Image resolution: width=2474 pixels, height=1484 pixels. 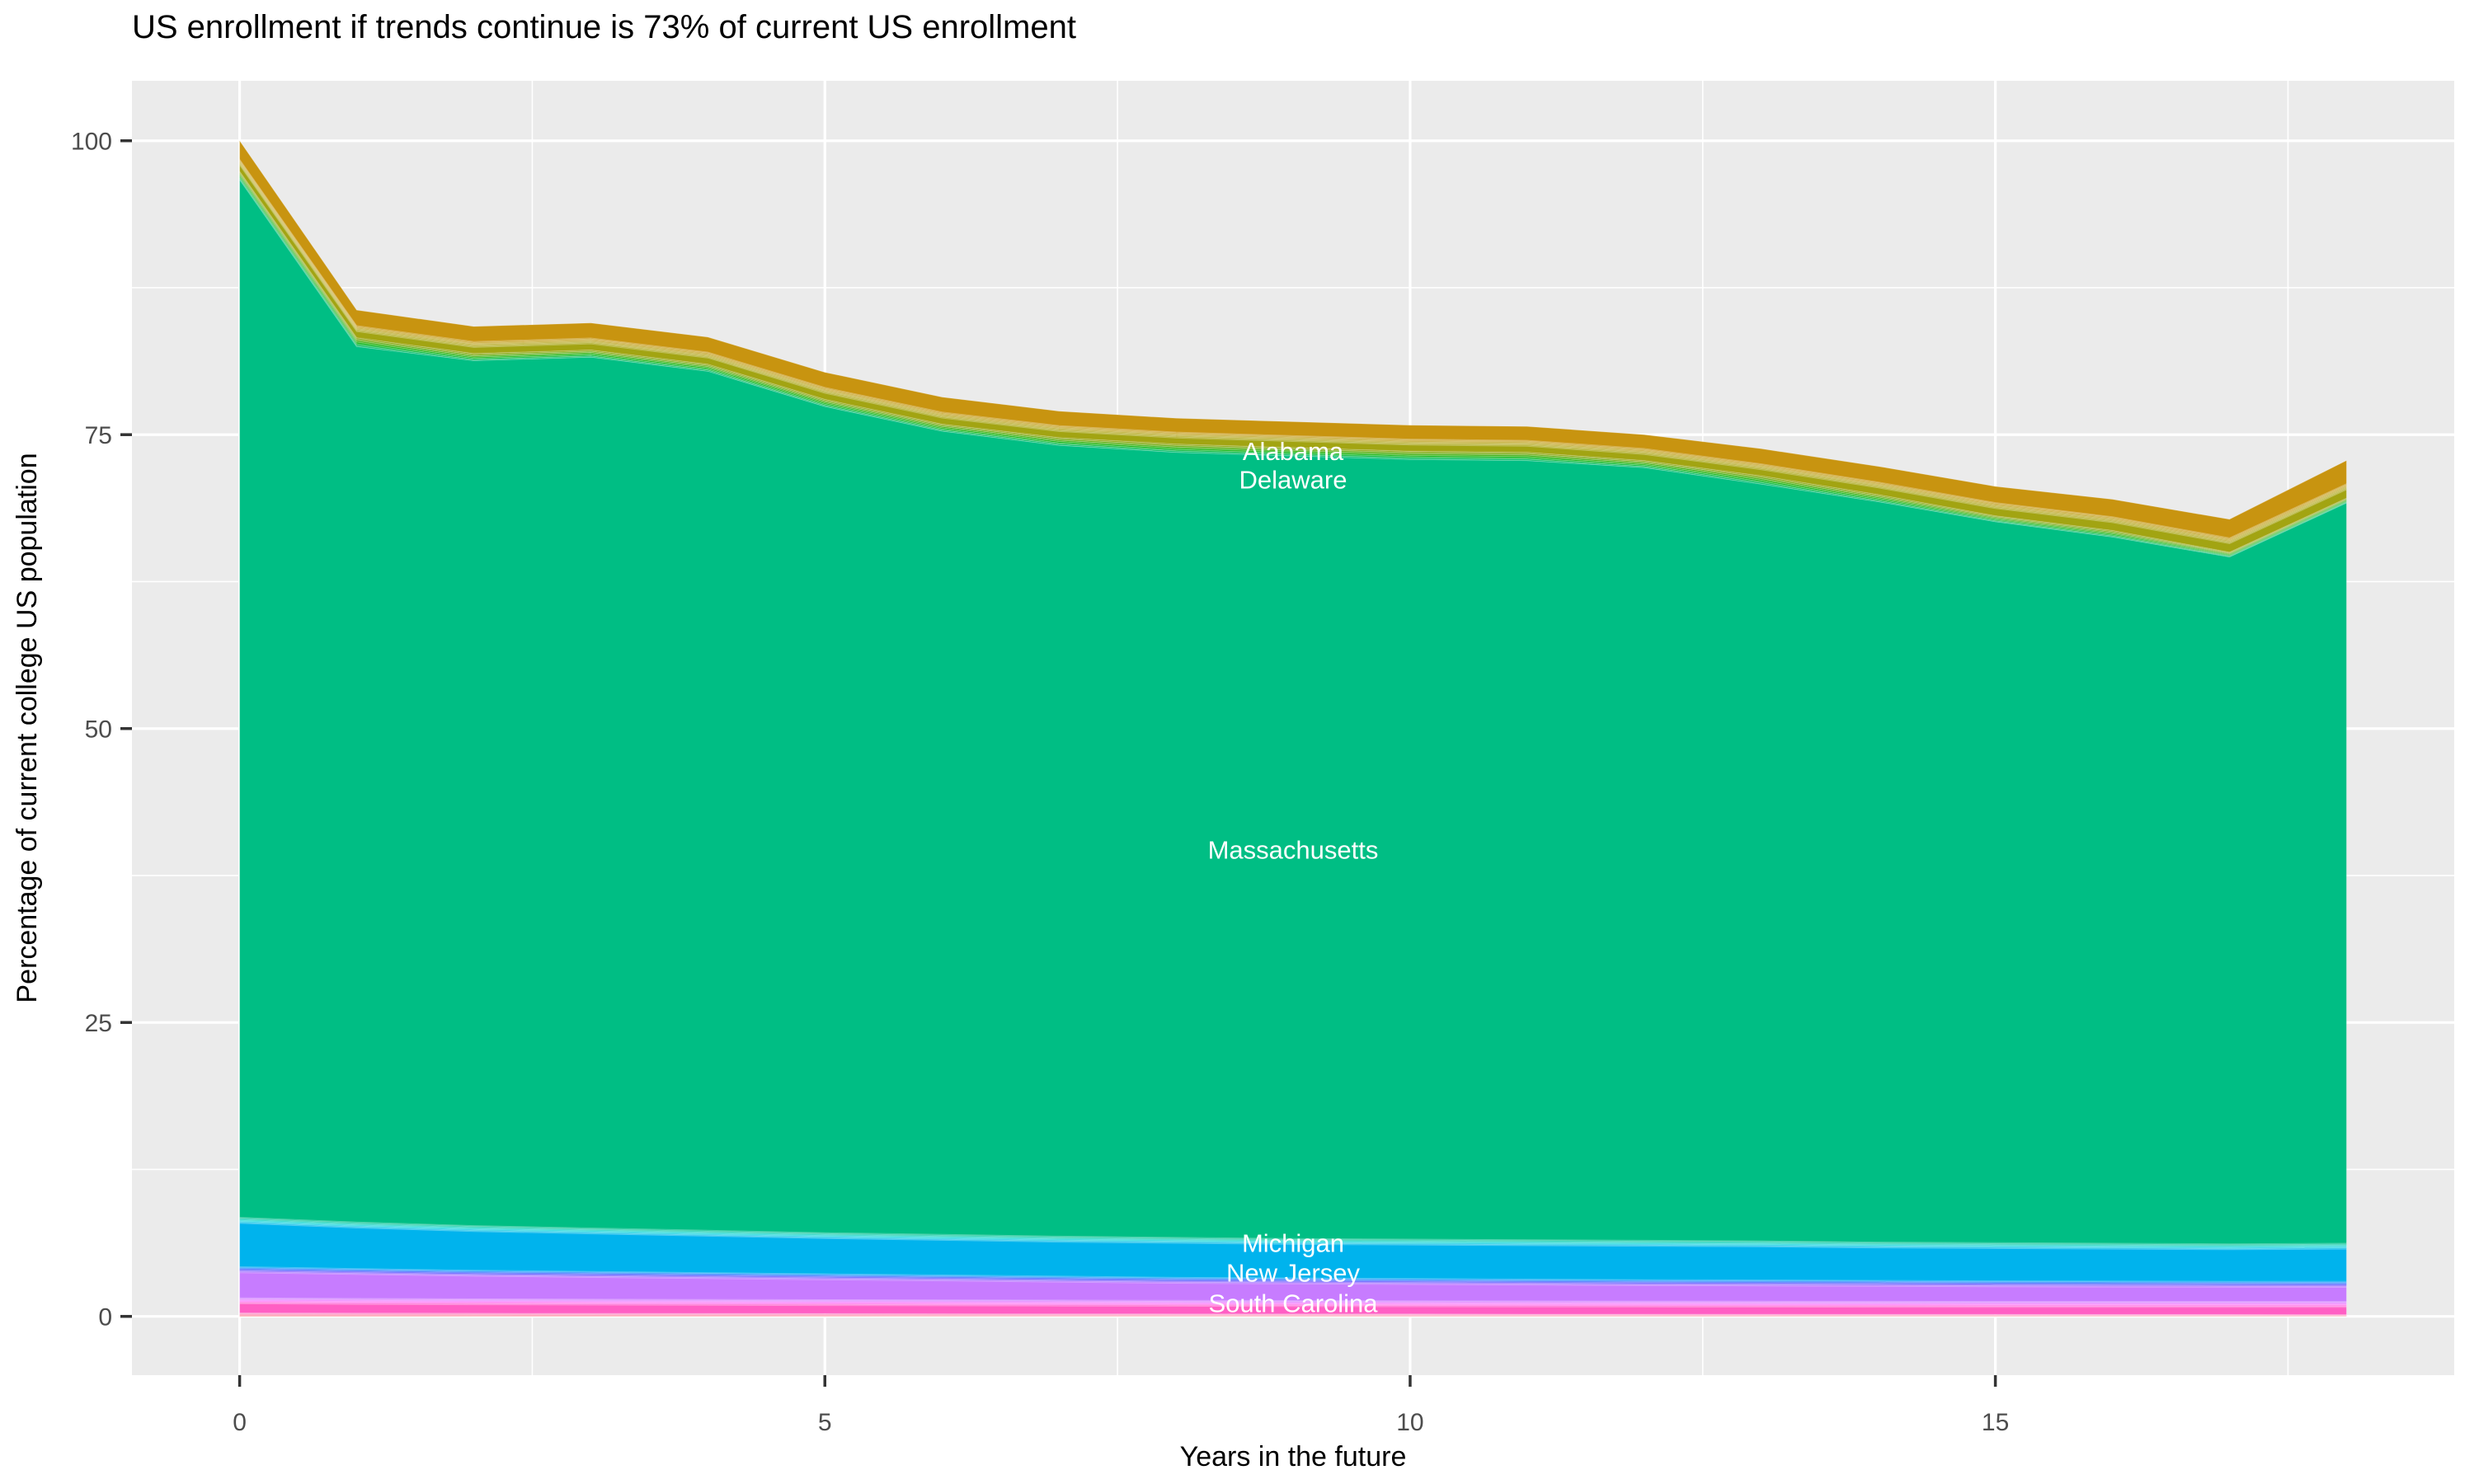 I want to click on state-label-new-jersey: New Jersey, so click(x=1293, y=1273).